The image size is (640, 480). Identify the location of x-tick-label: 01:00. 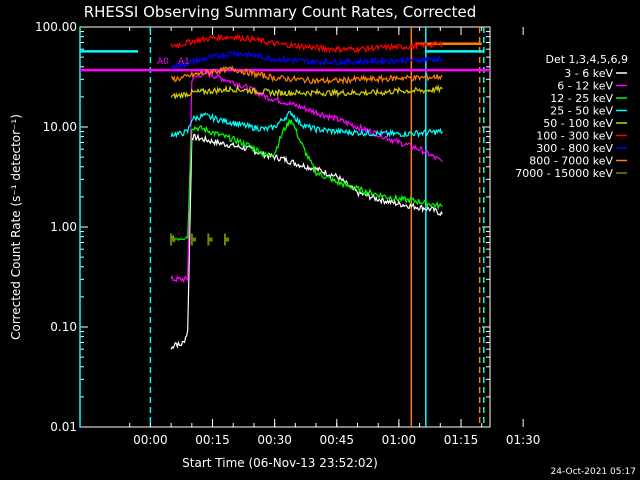
(399, 440).